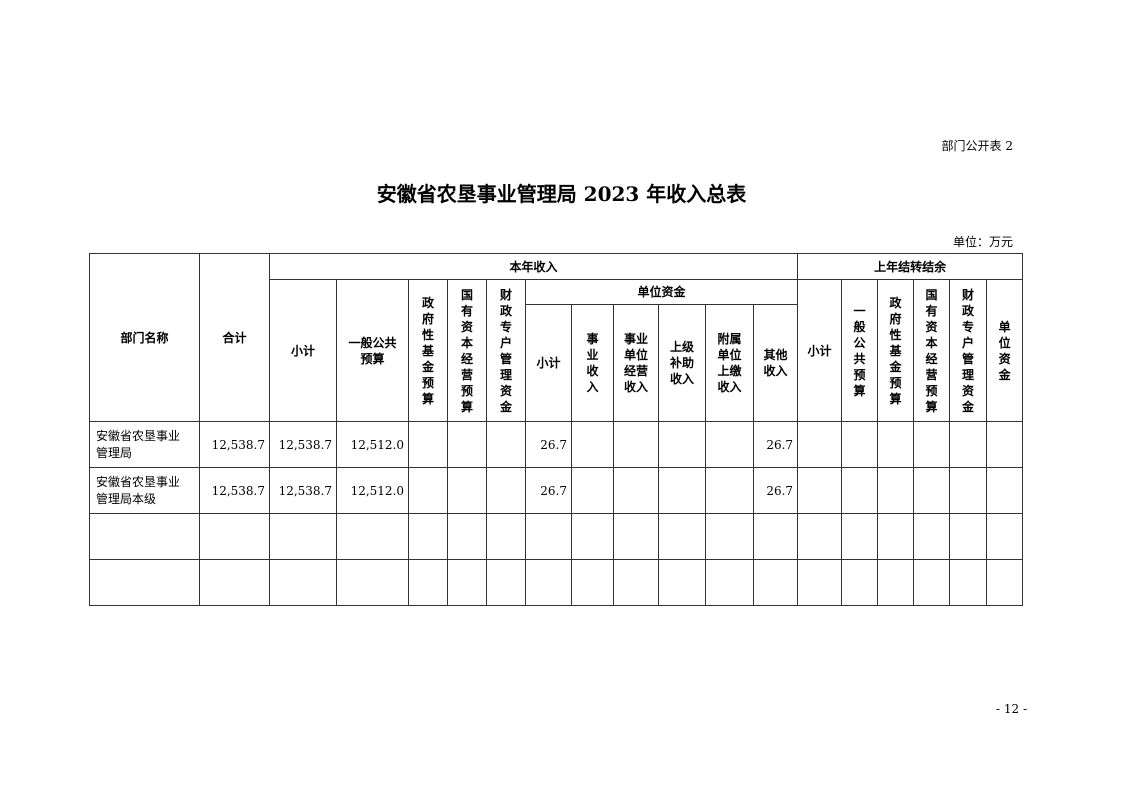 The height and width of the screenshot is (794, 1123). Describe the element at coordinates (1011, 709) in the screenshot. I see `page-number: - 12 -` at that location.